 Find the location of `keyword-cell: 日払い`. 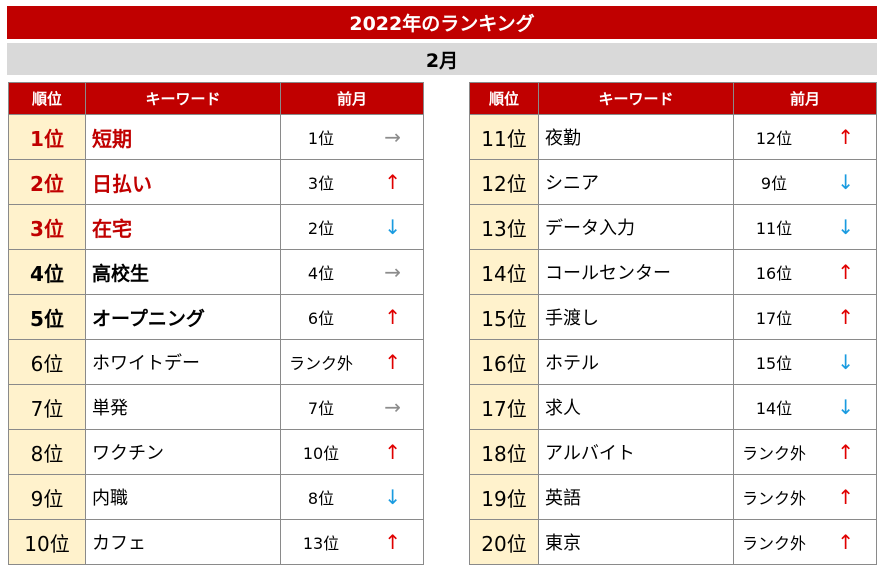

keyword-cell: 日払い is located at coordinates (183, 182).